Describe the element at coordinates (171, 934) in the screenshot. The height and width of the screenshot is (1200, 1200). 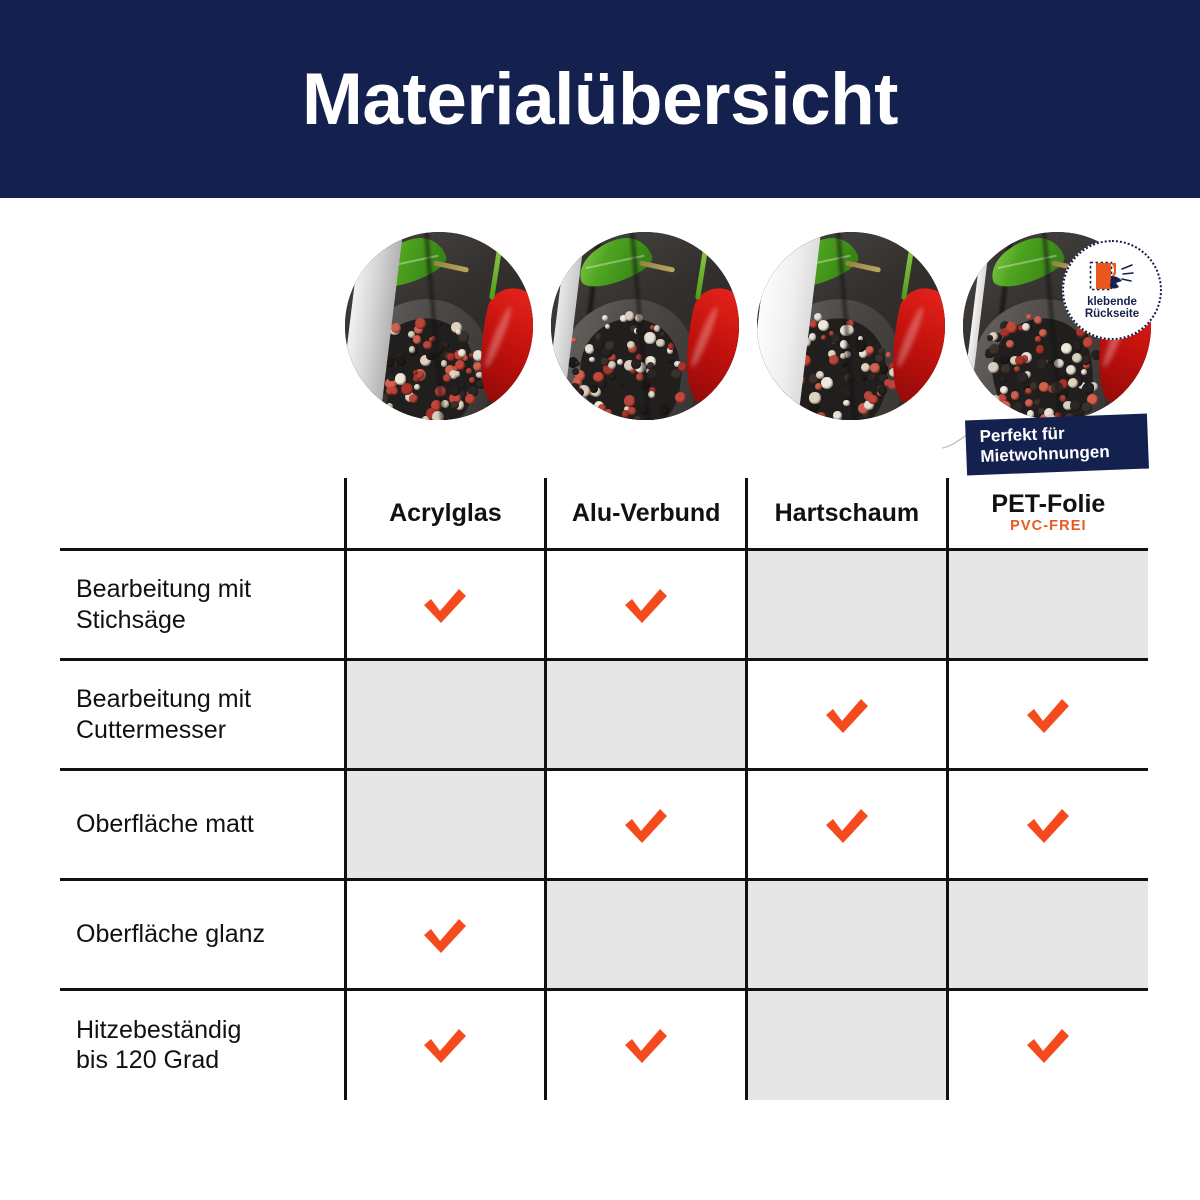
I see `row-label: Oberfläche glanz` at that location.